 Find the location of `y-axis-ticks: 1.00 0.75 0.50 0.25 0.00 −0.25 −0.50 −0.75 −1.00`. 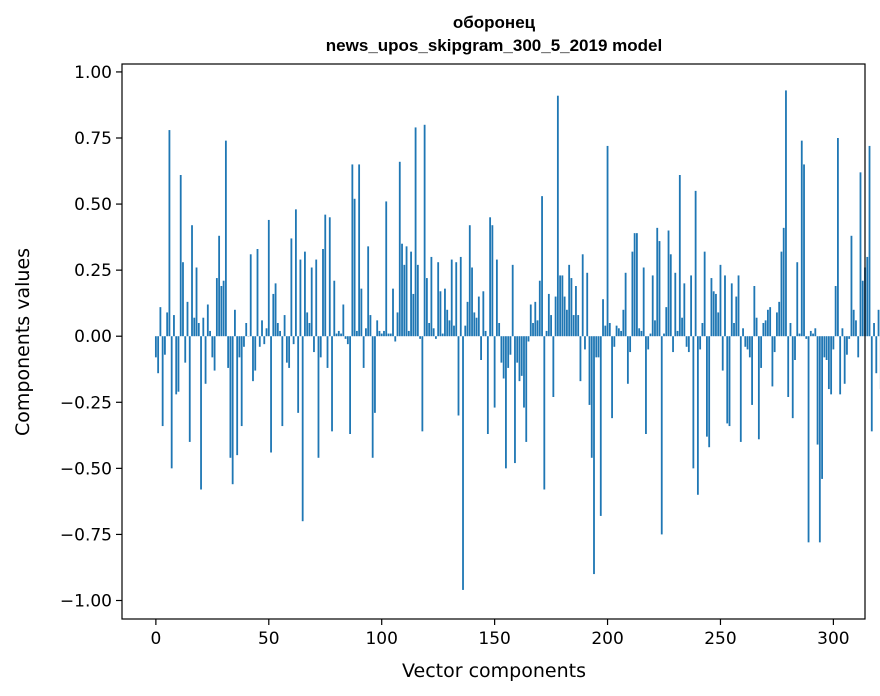

y-axis-ticks: 1.00 0.75 0.50 0.25 0.00 −0.25 −0.50 −0.75 −1.00 is located at coordinates (91, 337).